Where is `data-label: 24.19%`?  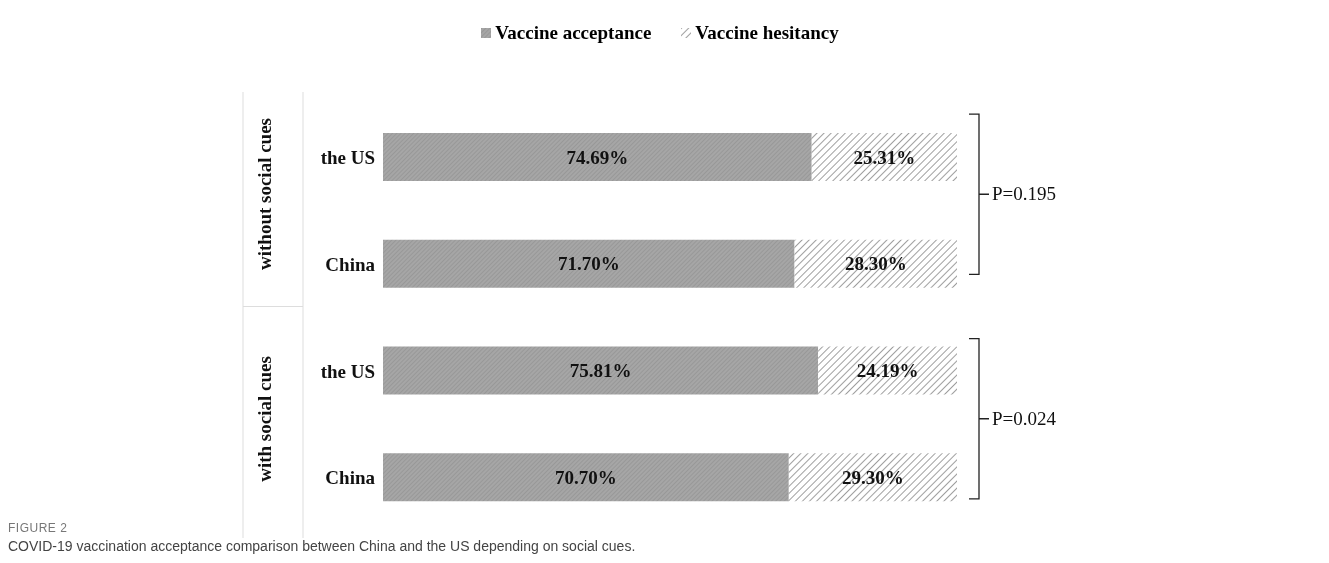 data-label: 24.19% is located at coordinates (887, 371).